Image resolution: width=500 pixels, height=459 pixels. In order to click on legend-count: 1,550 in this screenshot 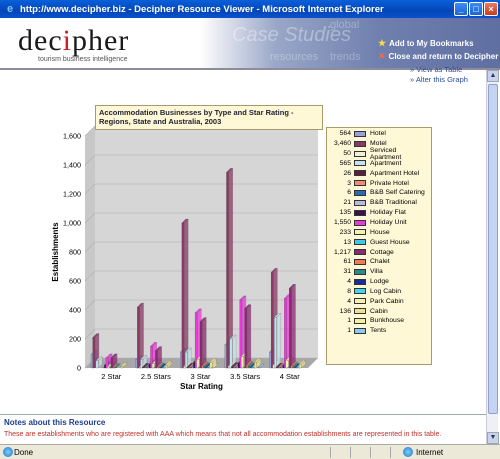, I will do `click(342, 223)`.